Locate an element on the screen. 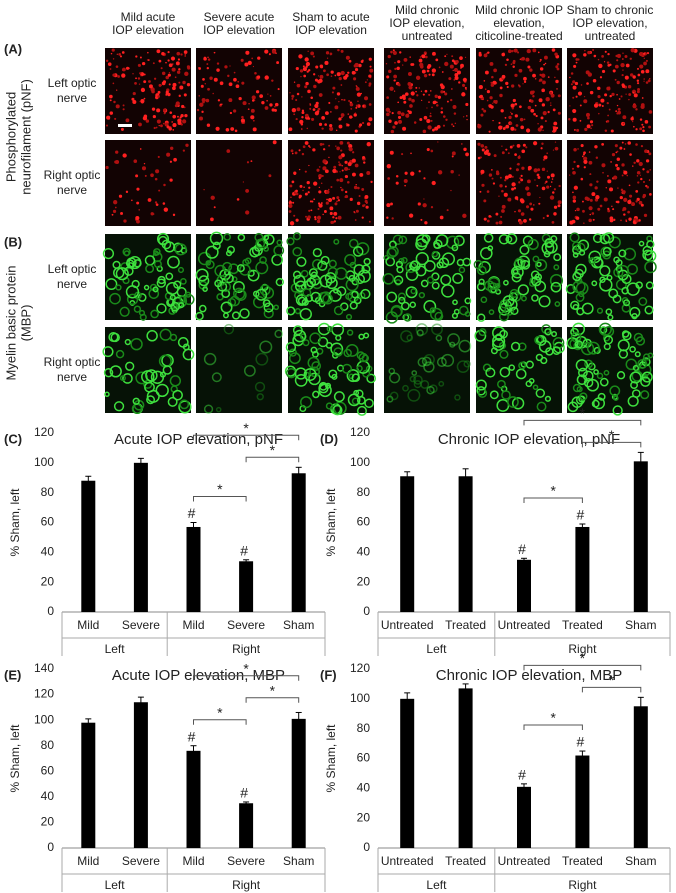 This screenshot has height=893, width=676. bar is located at coordinates (298, 783).